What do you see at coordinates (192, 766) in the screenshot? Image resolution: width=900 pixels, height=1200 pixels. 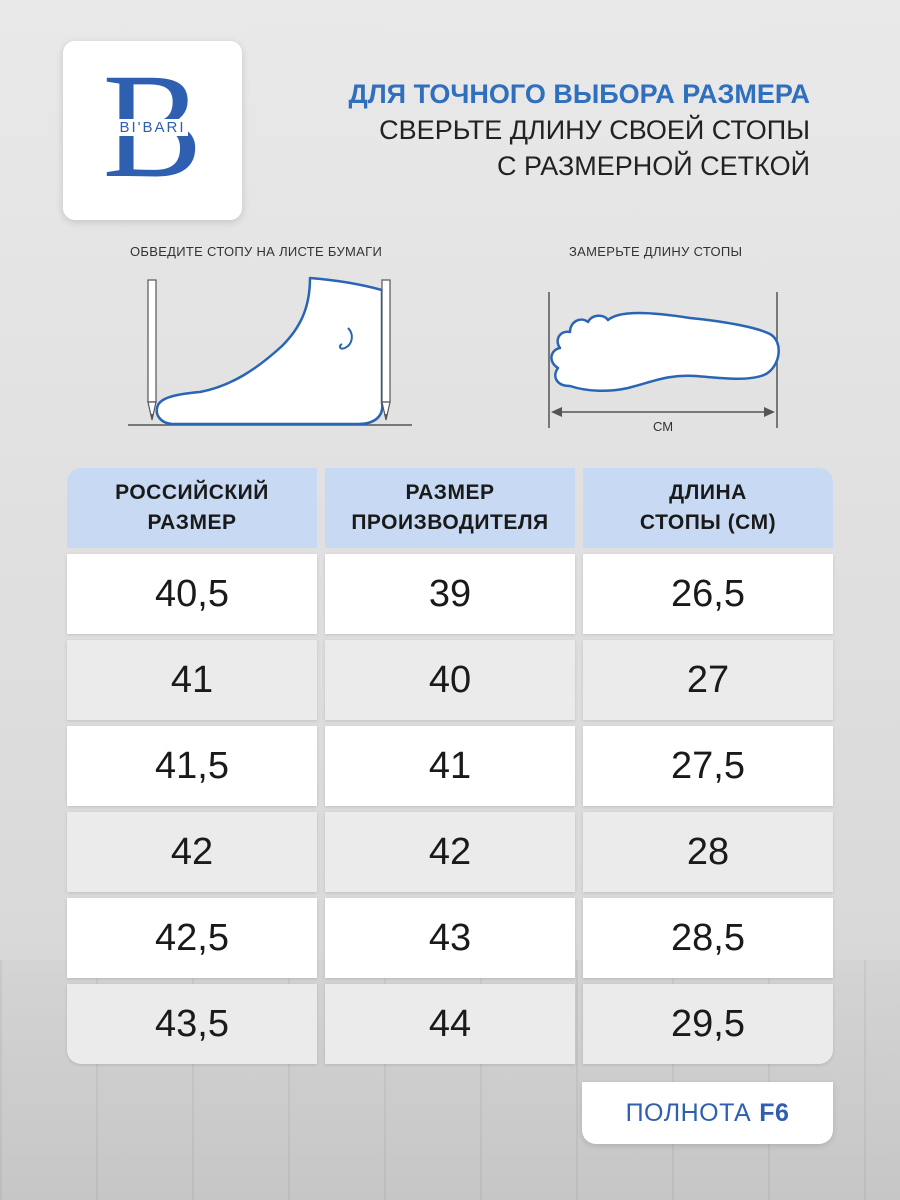 I see `russian-size-cell: 41,5` at bounding box center [192, 766].